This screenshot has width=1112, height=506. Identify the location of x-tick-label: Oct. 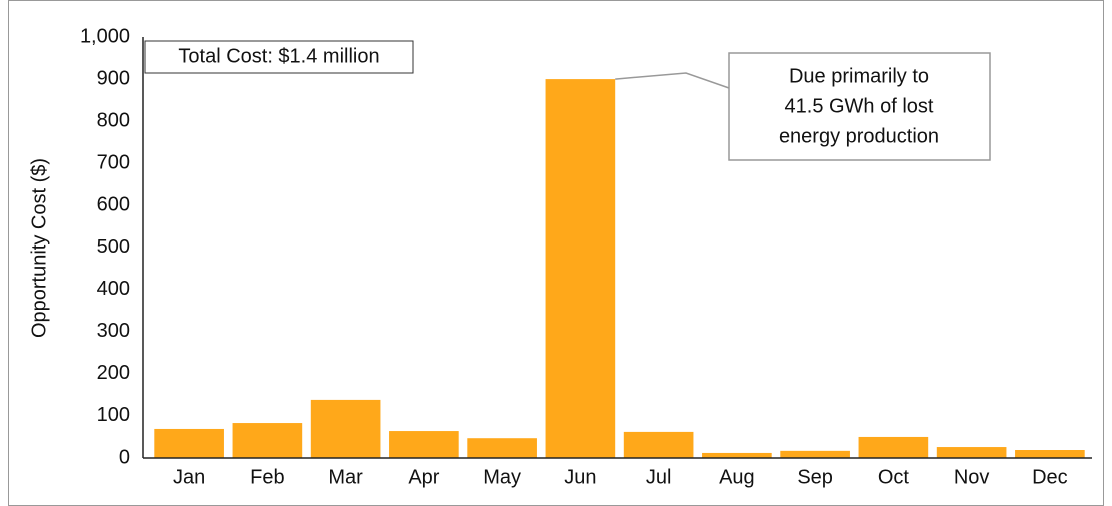
(894, 477).